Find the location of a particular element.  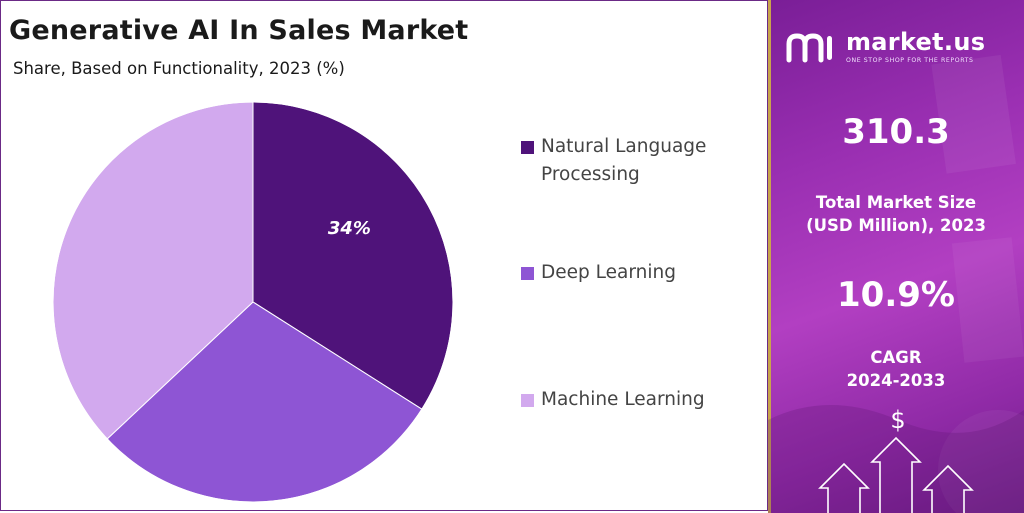

growth-arrows-decoration: $ is located at coordinates (896, 459).